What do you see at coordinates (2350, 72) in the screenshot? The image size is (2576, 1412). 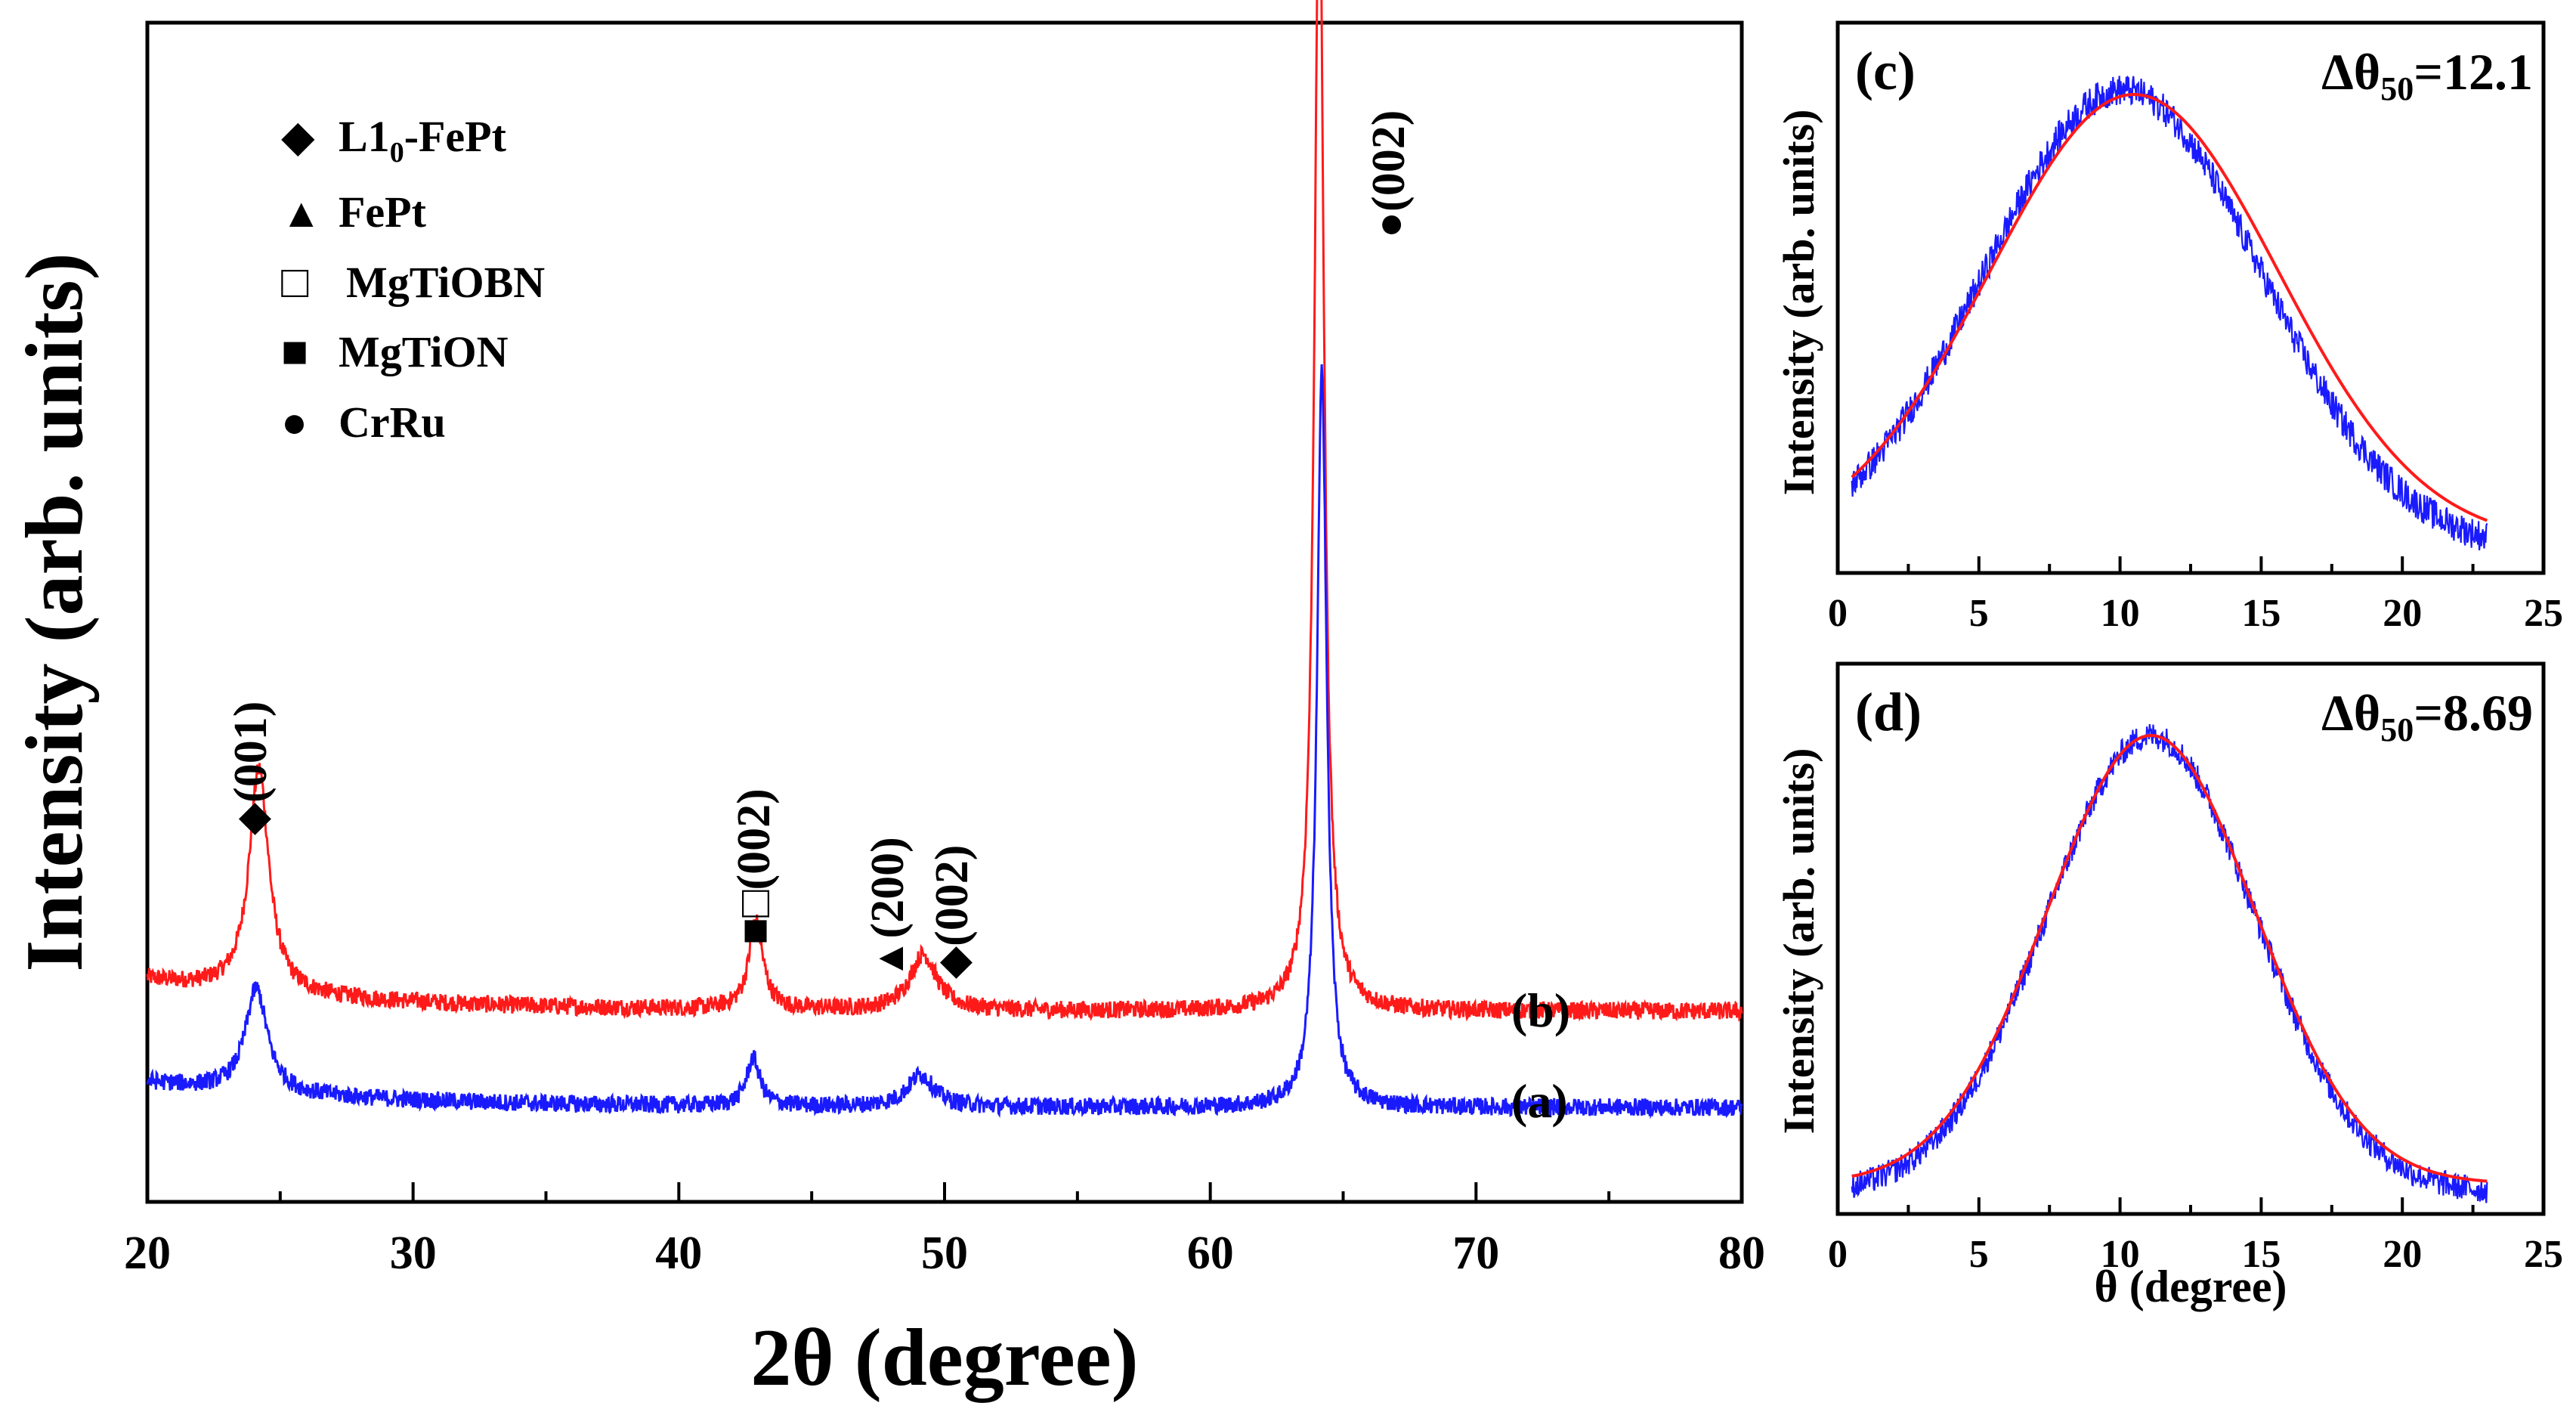 I see `panel-c-fwhm-symbol: Δθ` at bounding box center [2350, 72].